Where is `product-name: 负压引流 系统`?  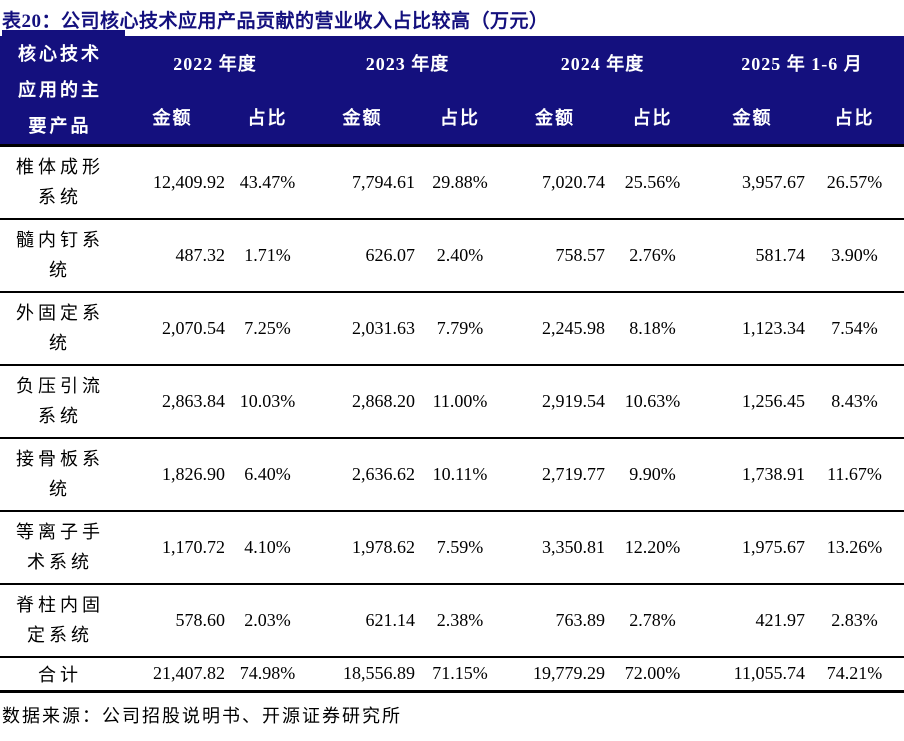 product-name: 负压引流 系统 is located at coordinates (60, 401).